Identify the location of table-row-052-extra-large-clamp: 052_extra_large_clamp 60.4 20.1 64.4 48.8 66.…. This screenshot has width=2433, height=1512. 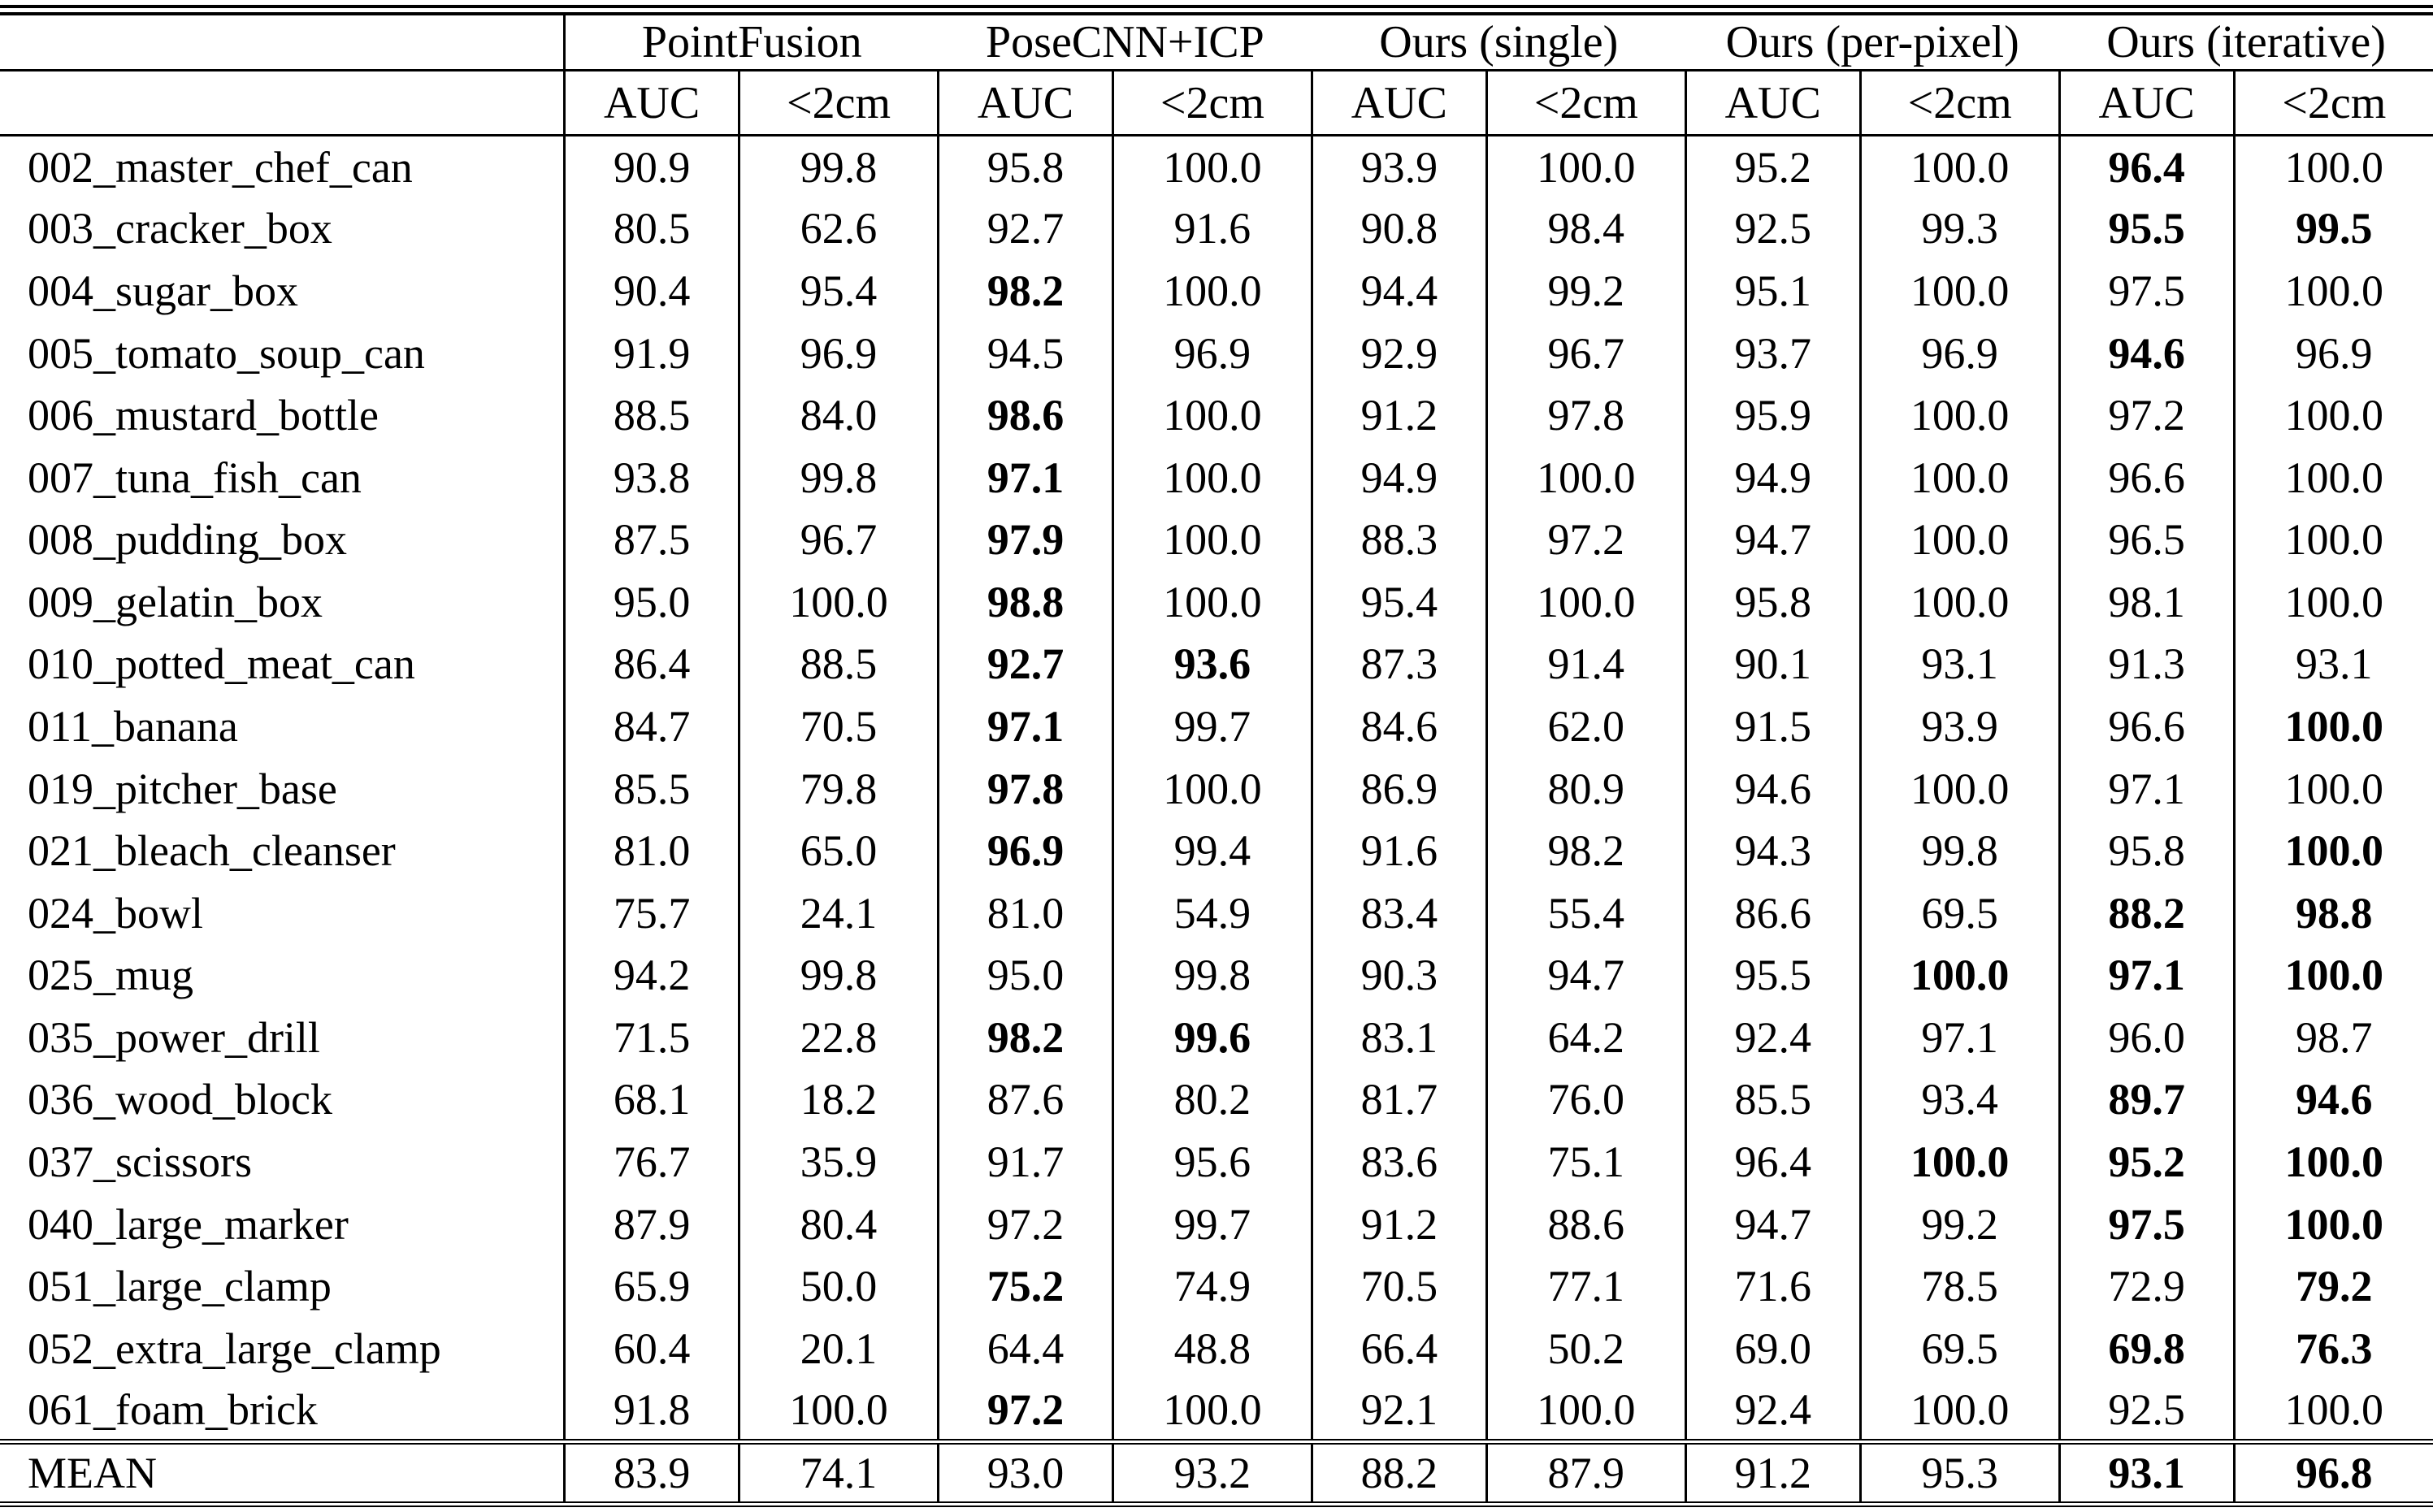
(1216, 1349).